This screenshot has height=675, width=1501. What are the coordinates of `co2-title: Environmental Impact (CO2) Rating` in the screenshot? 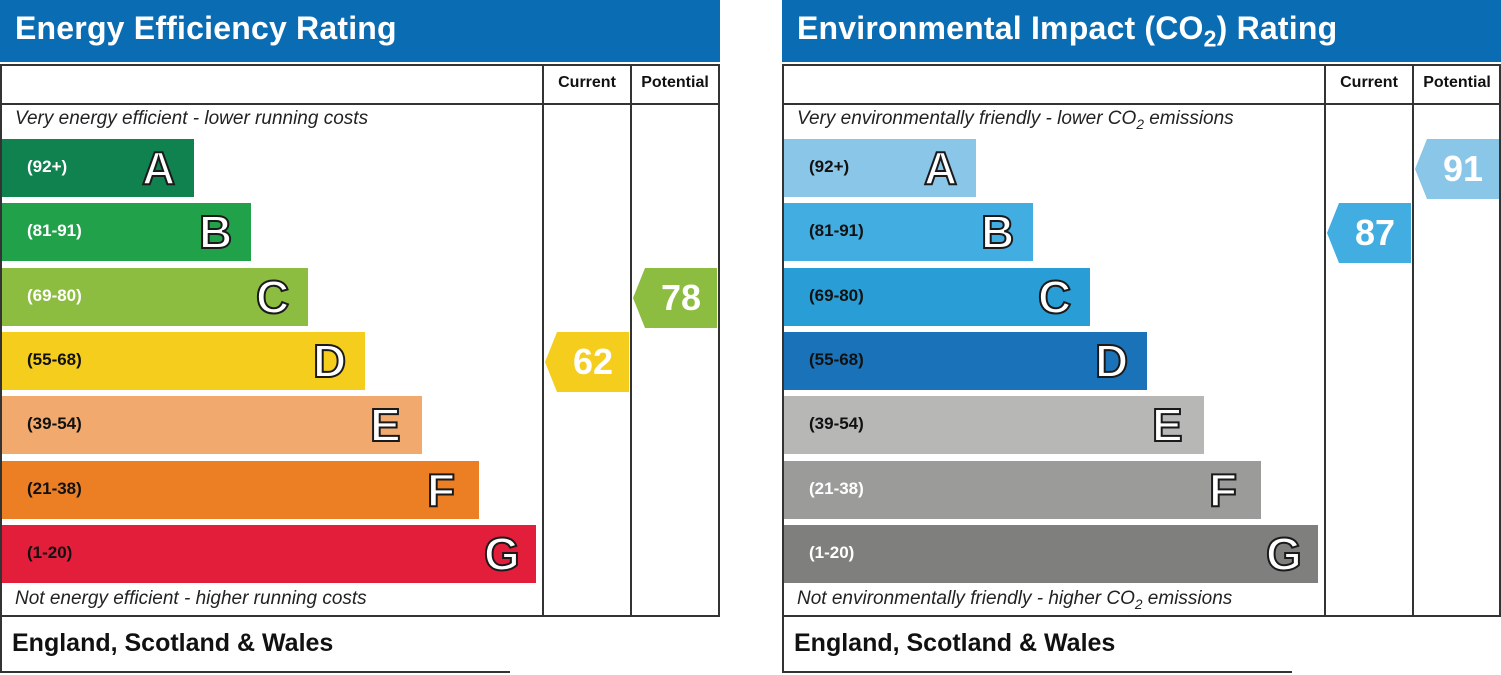 It's located at (1067, 31).